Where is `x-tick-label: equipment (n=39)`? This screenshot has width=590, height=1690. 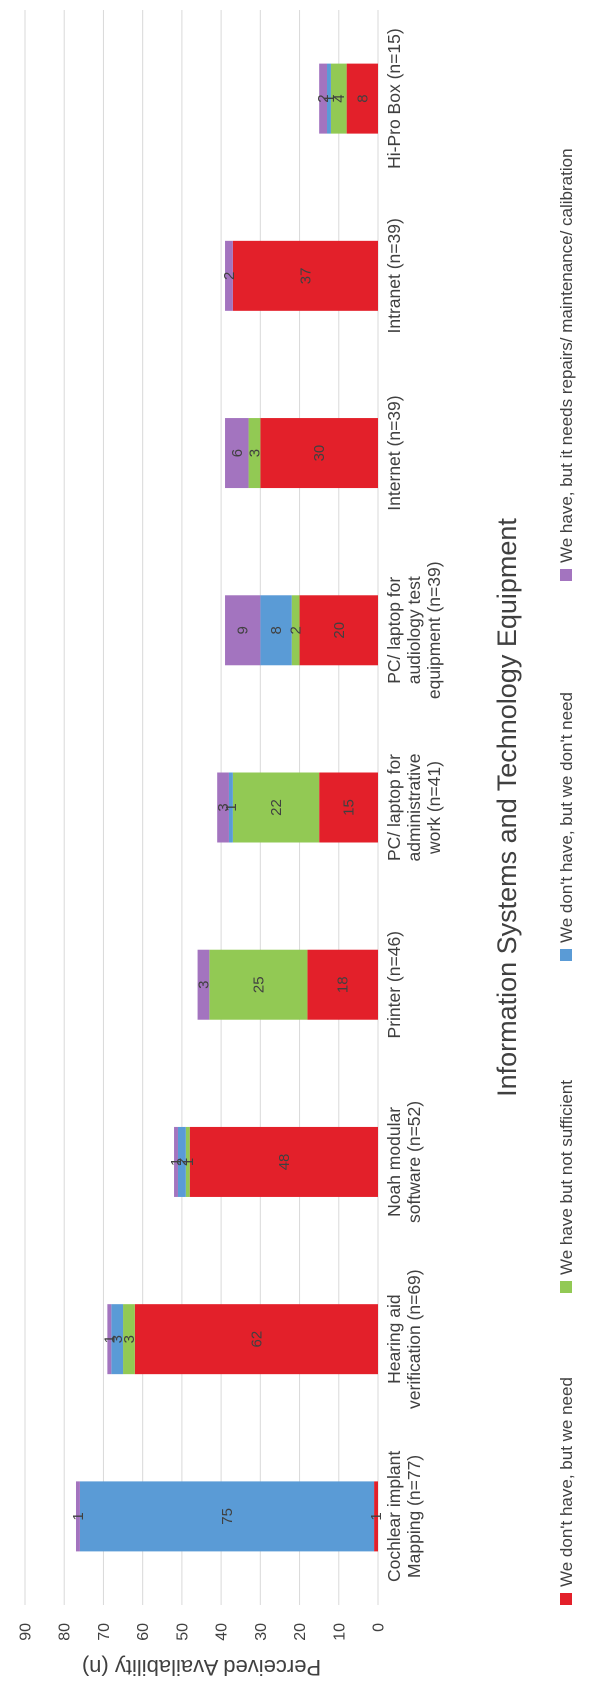 x-tick-label: equipment (n=39) is located at coordinates (434, 630).